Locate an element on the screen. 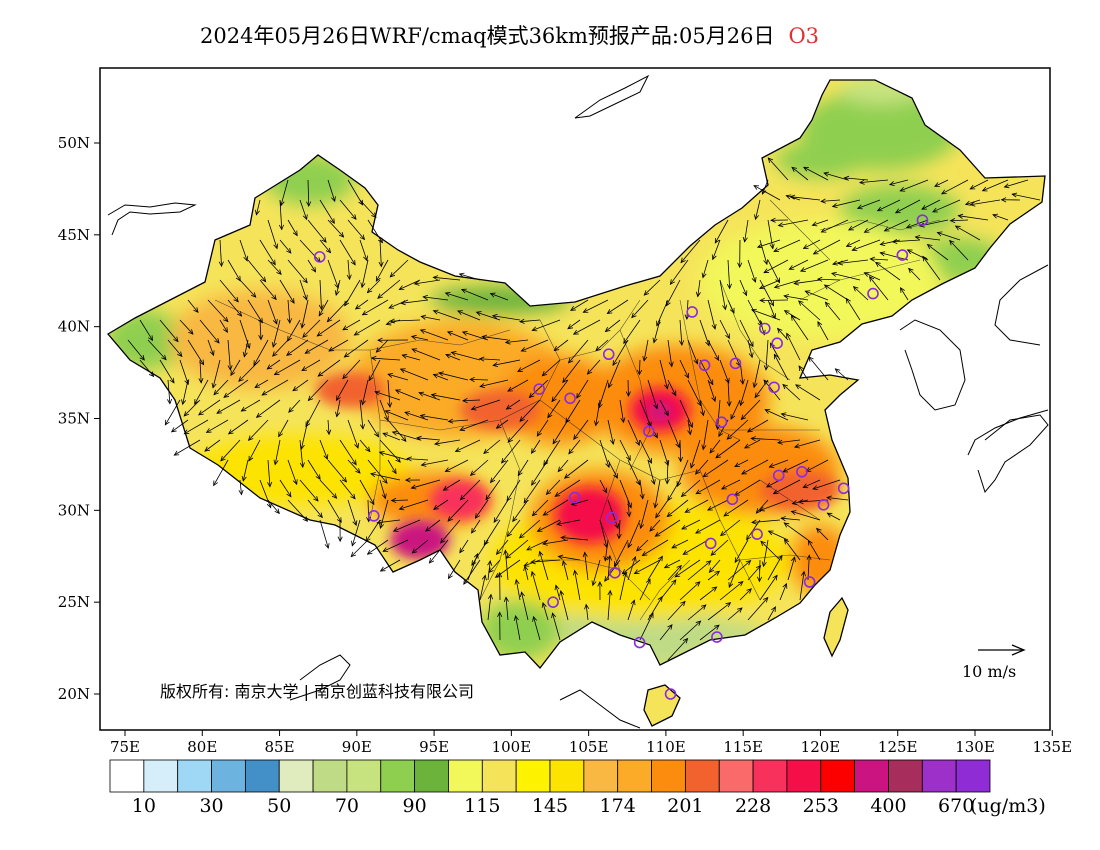  lat-tick-label: 50N is located at coordinates (74, 143).